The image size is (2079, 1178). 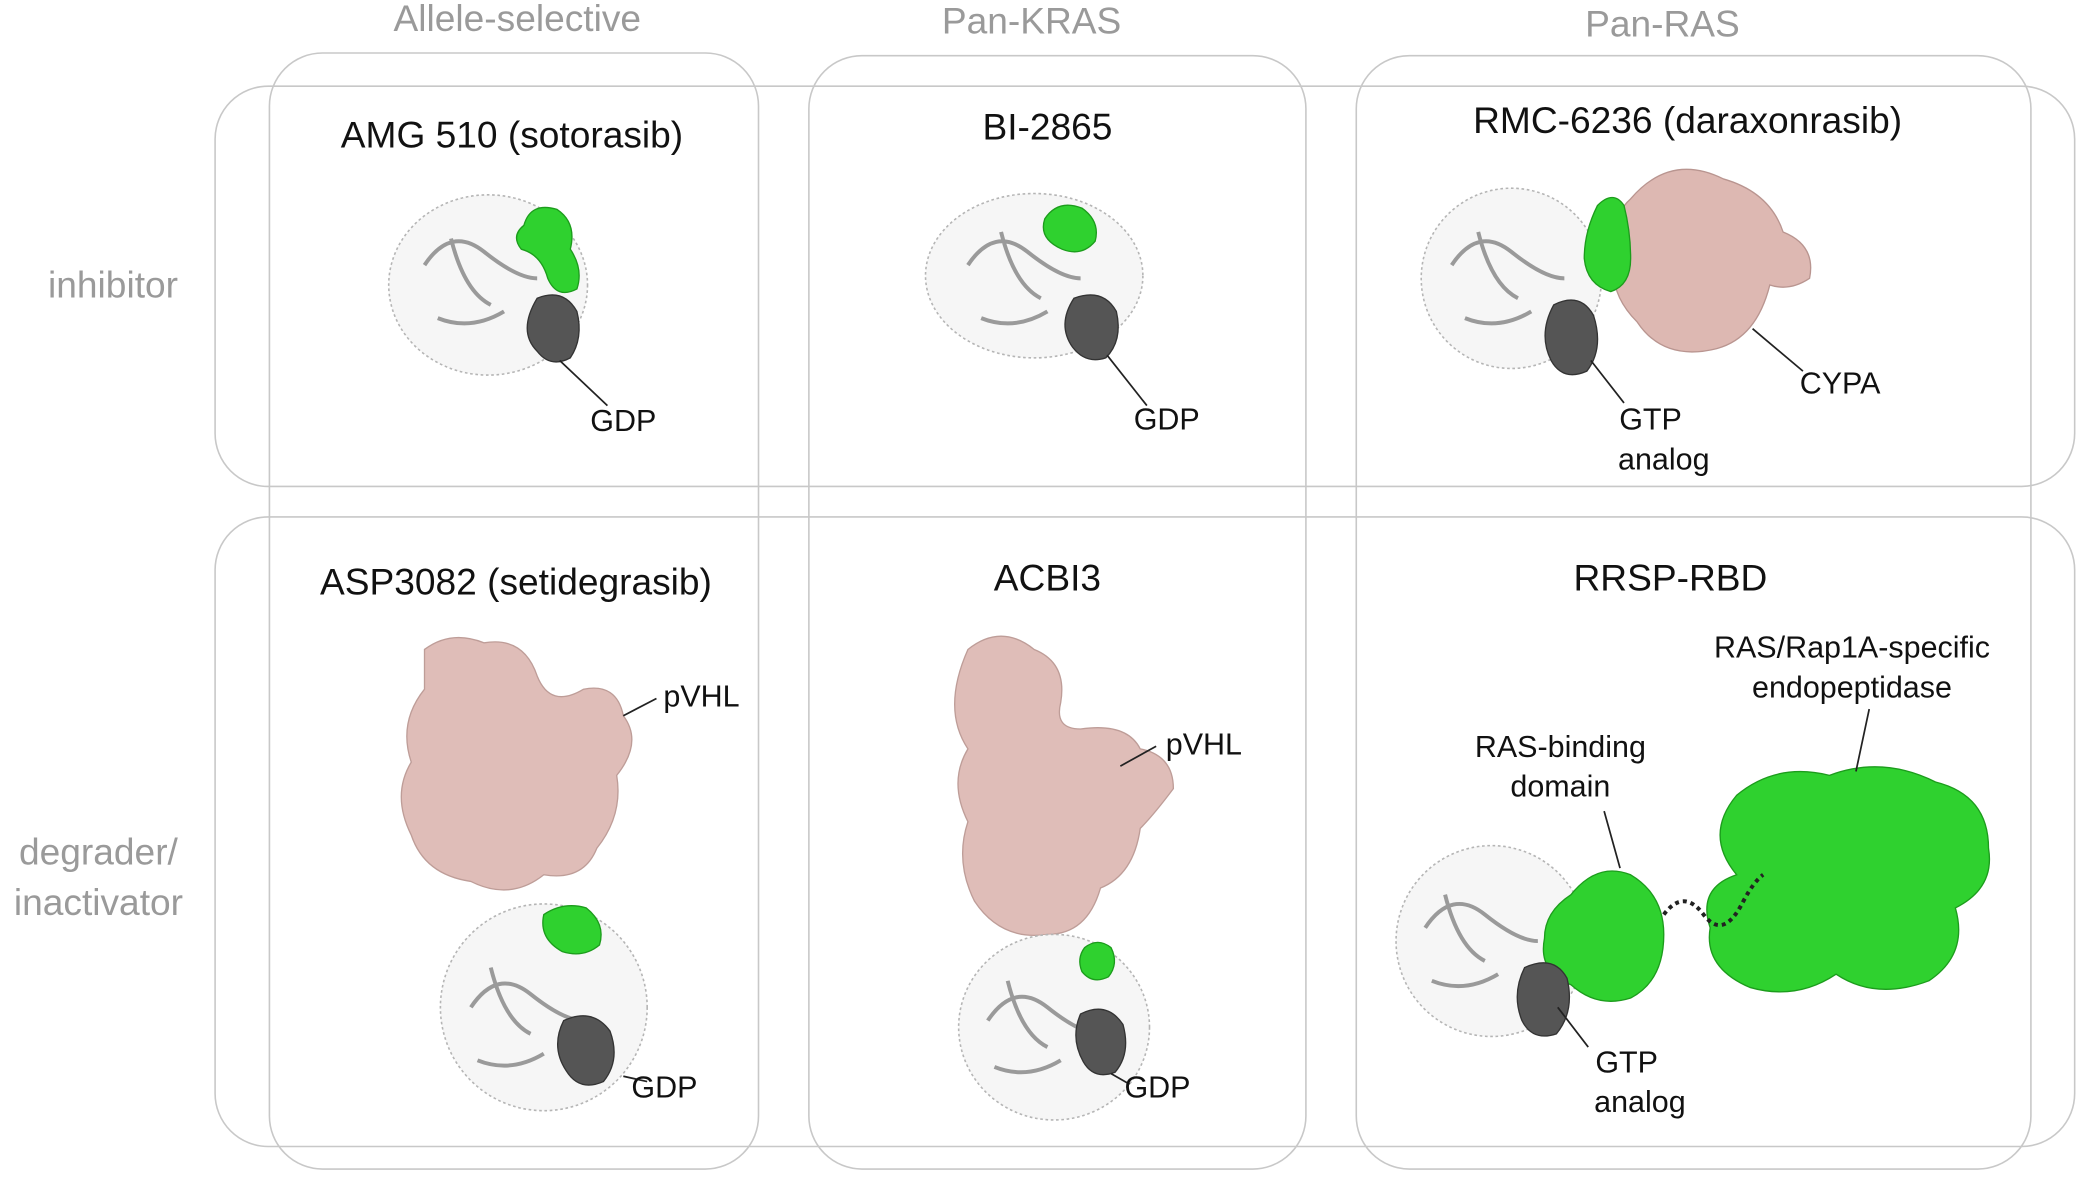 What do you see at coordinates (516, 581) in the screenshot?
I see `panel-title: ASP3082 (setidegrasib)` at bounding box center [516, 581].